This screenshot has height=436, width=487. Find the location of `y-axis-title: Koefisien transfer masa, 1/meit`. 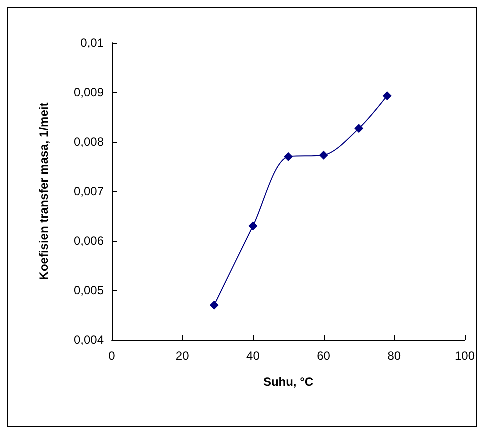

y-axis-title: Koefisien transfer masa, 1/meit is located at coordinates (44, 191).